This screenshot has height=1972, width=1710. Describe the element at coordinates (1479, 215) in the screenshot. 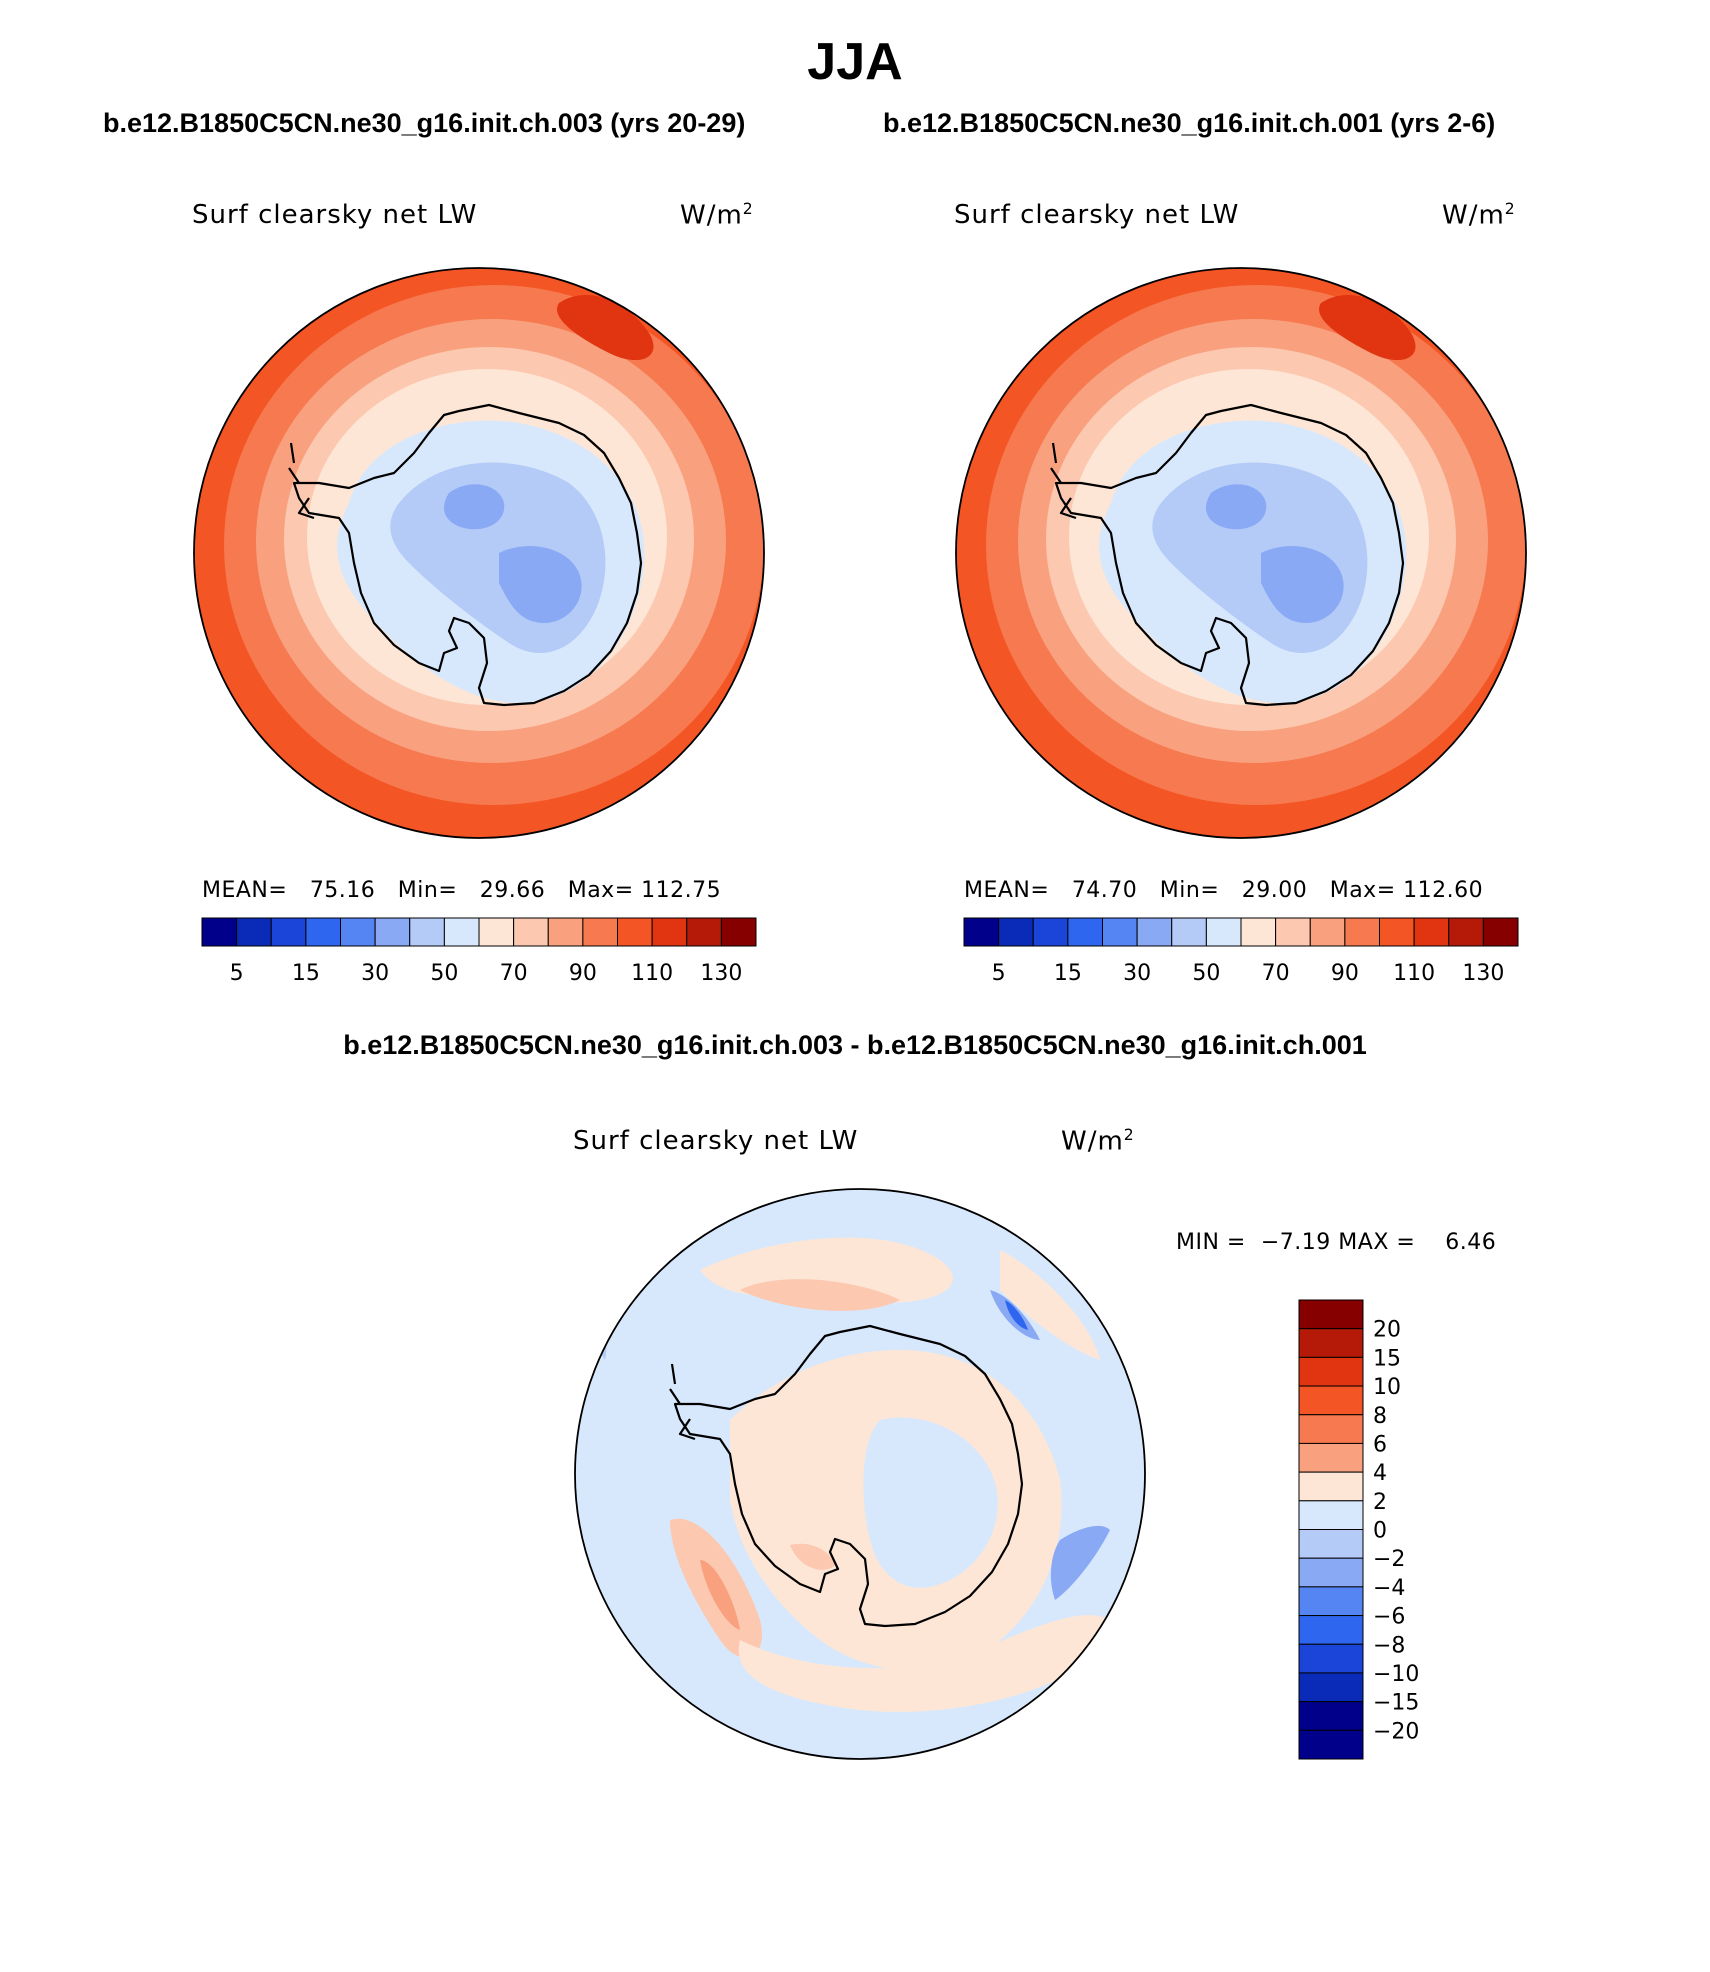

I see `panel2-units: W/m2` at that location.